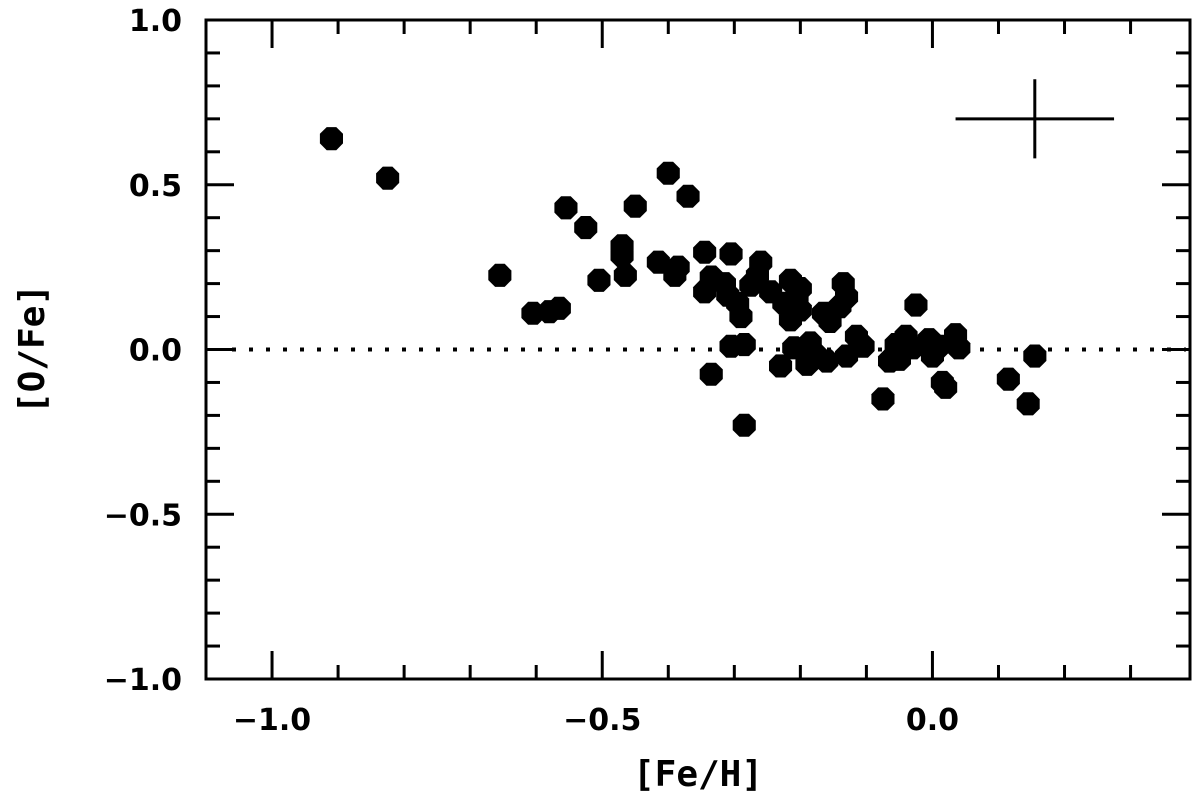 The width and height of the screenshot is (1200, 799). Describe the element at coordinates (155, 21) in the screenshot. I see `y-tick-label: 1.0` at that location.